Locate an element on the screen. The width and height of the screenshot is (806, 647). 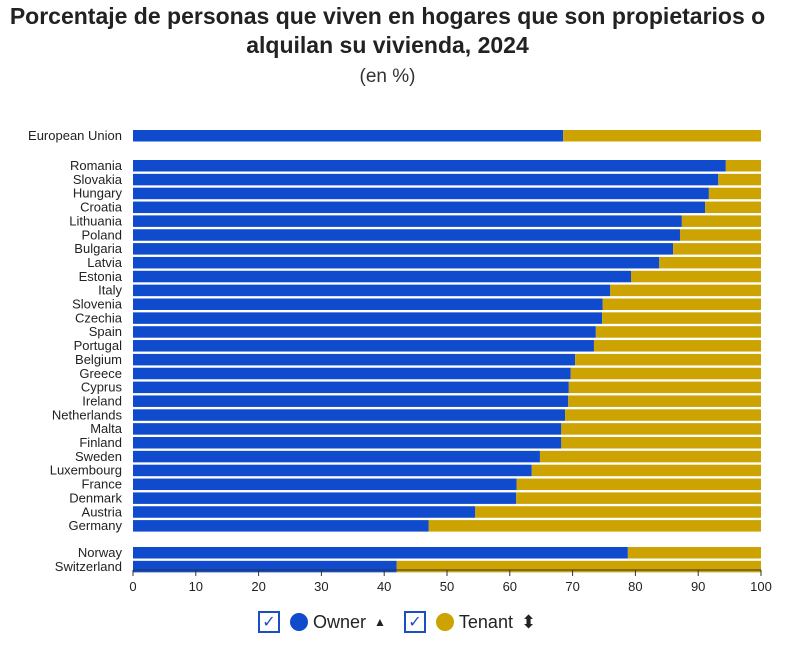
category-label: Norway is located at coordinates (100, 552).